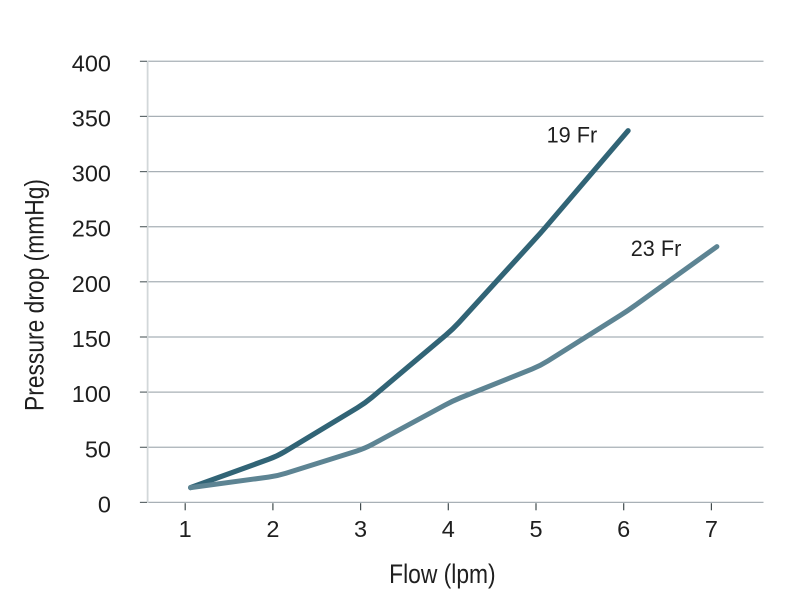 The width and height of the screenshot is (800, 600). What do you see at coordinates (104, 504) in the screenshot?
I see `svg-text: 0` at bounding box center [104, 504].